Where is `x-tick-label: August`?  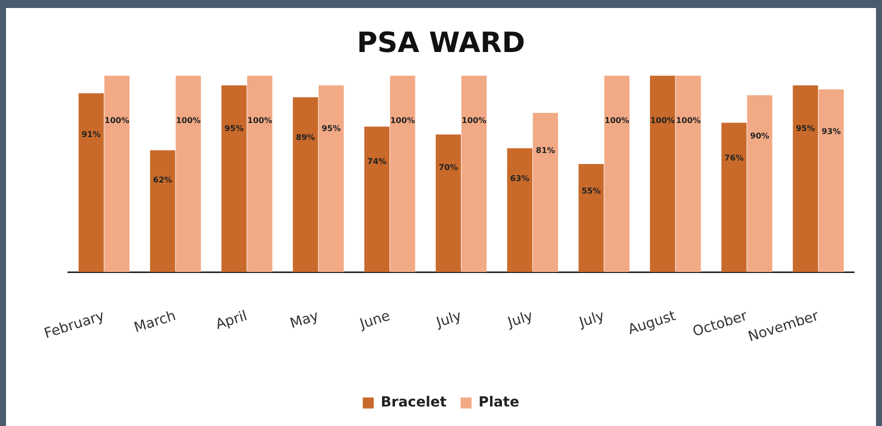 x-tick-label: August is located at coordinates (652, 323).